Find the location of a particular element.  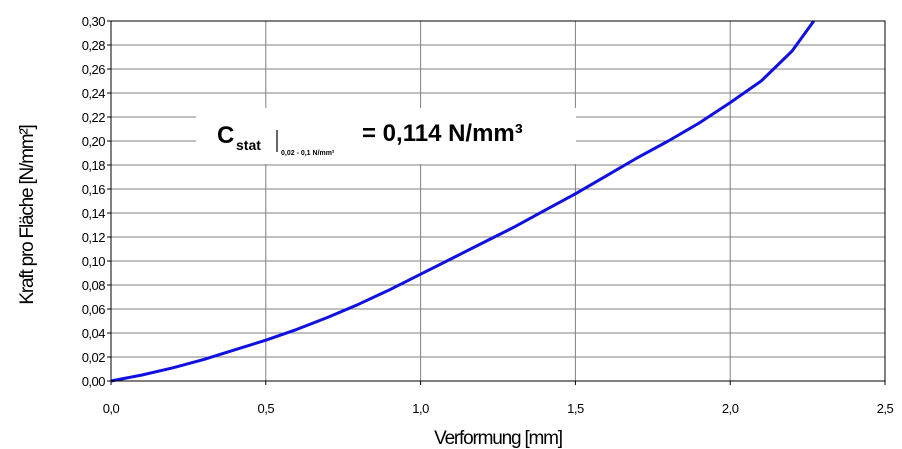

x-axis-label: Verformung [mm] is located at coordinates (498, 438).